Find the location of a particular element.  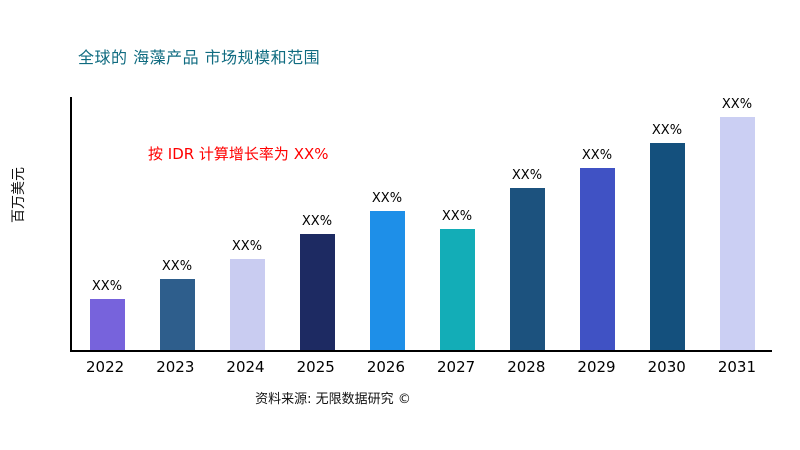

bar-2025 is located at coordinates (317, 291).